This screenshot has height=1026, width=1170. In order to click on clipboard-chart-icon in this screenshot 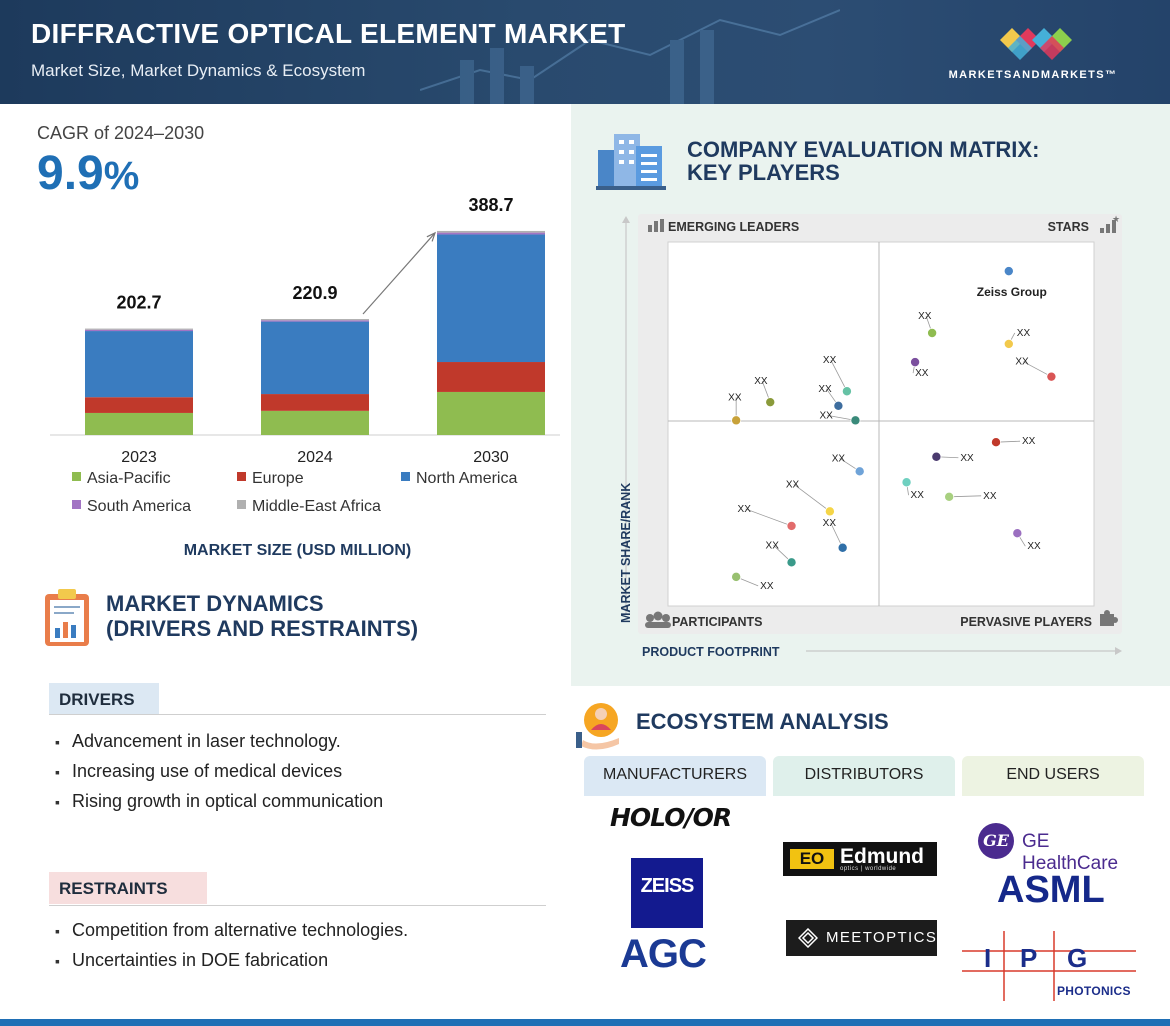, I will do `click(67, 617)`.